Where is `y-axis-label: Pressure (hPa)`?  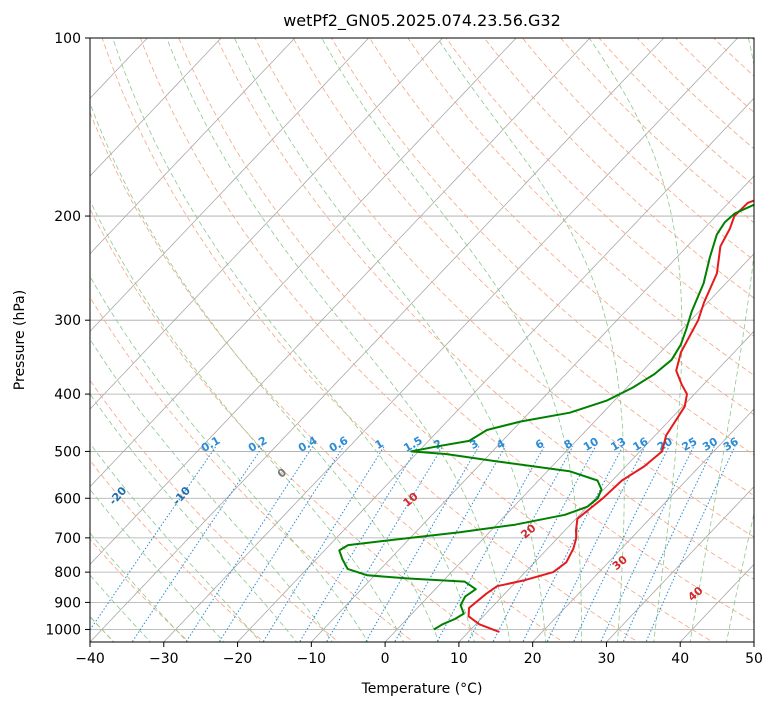 y-axis-label: Pressure (hPa) is located at coordinates (20, 340).